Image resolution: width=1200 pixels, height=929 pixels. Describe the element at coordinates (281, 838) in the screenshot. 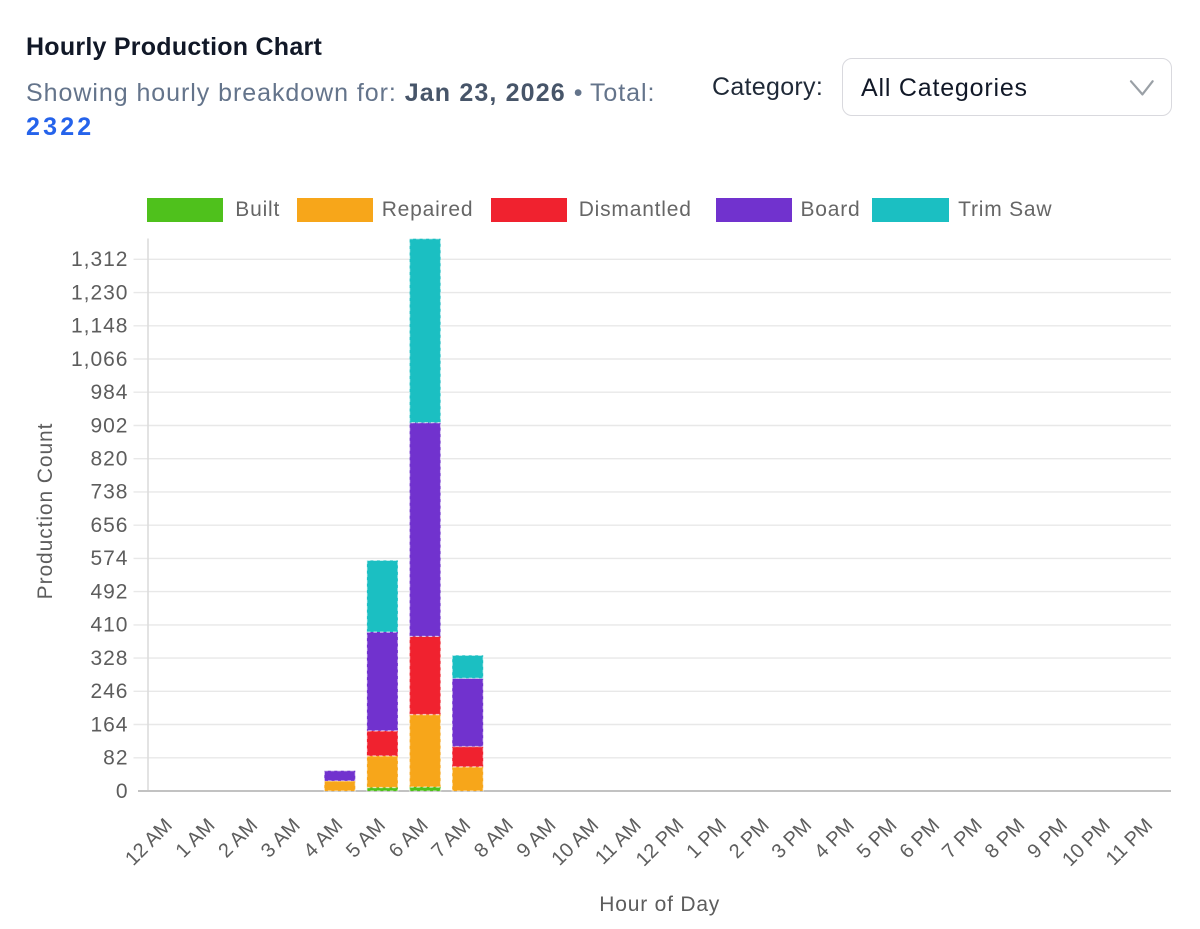

I see `svg-text: 3 AM` at that location.